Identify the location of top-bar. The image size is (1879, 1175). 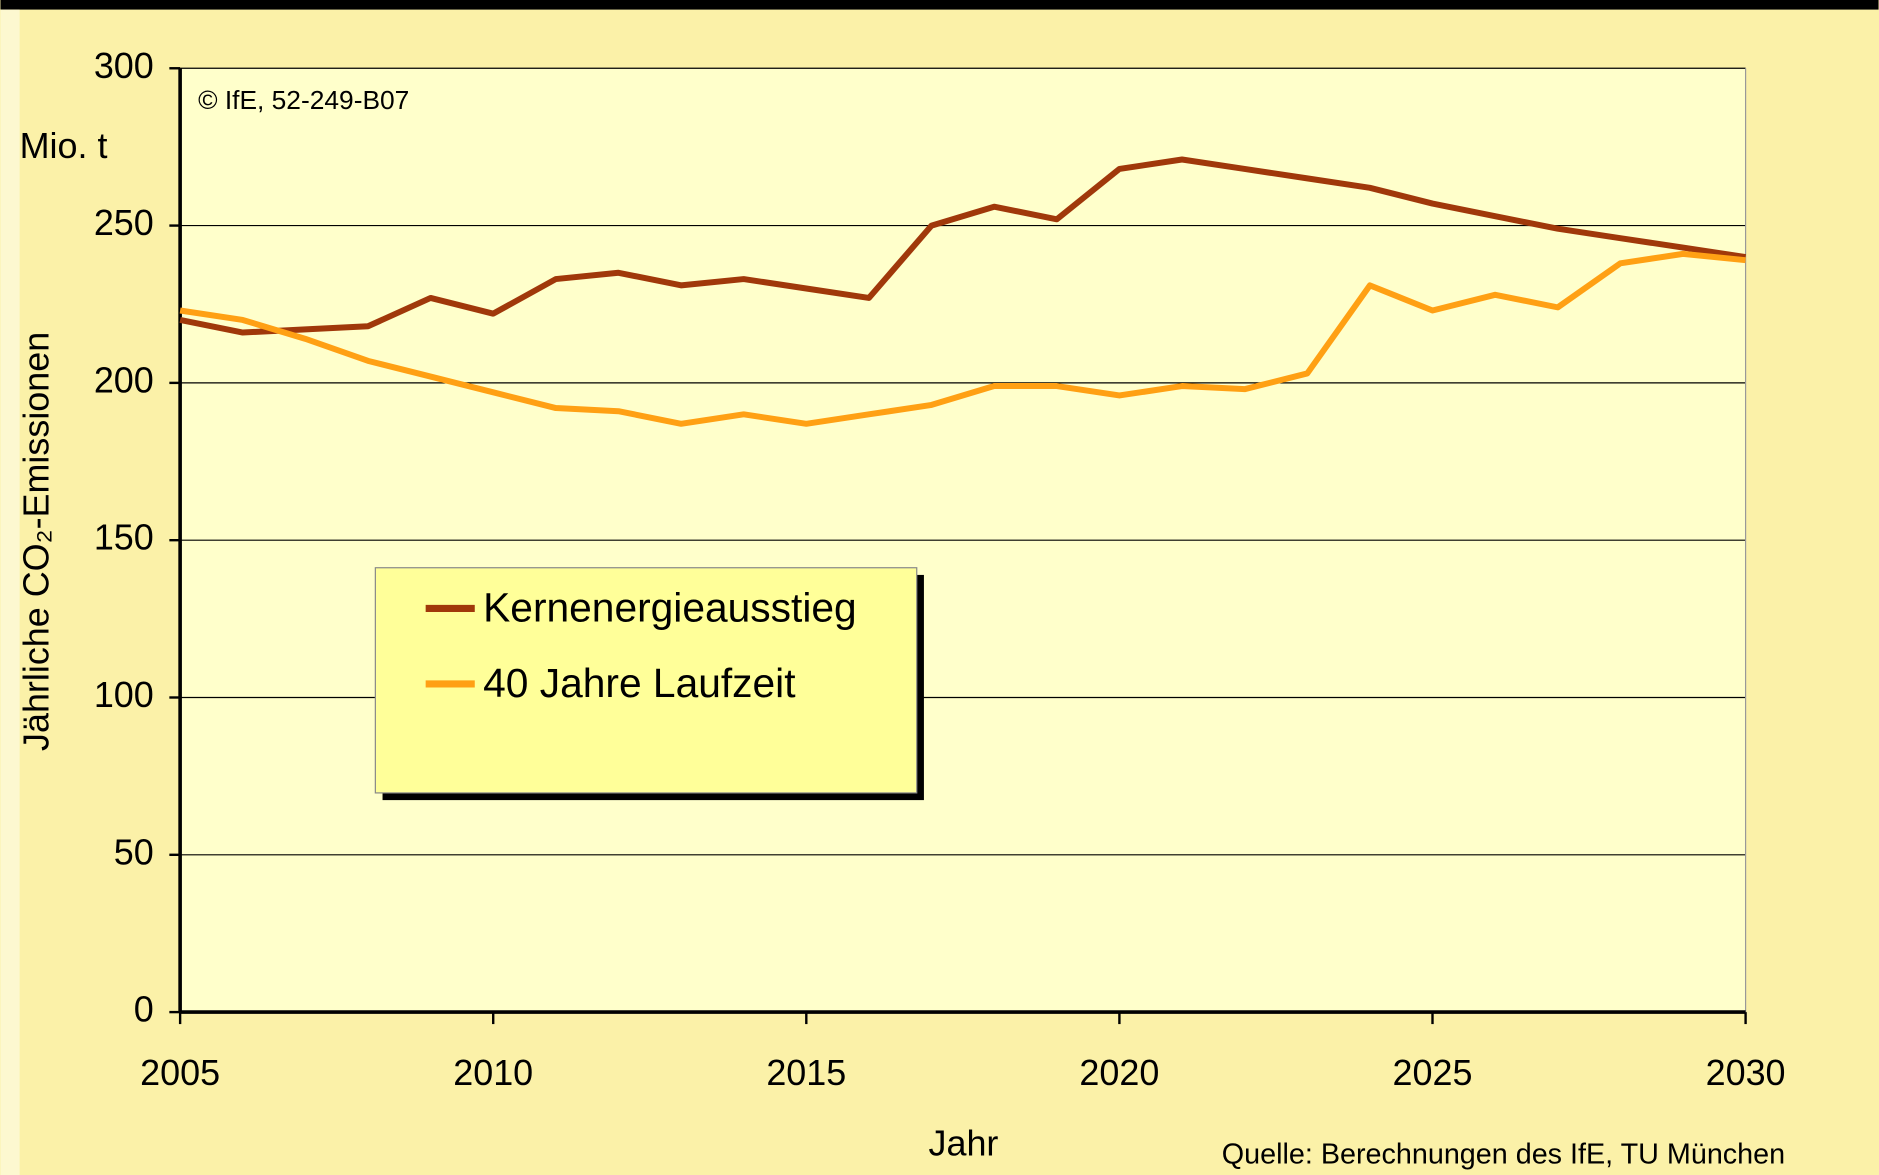
(939, 5).